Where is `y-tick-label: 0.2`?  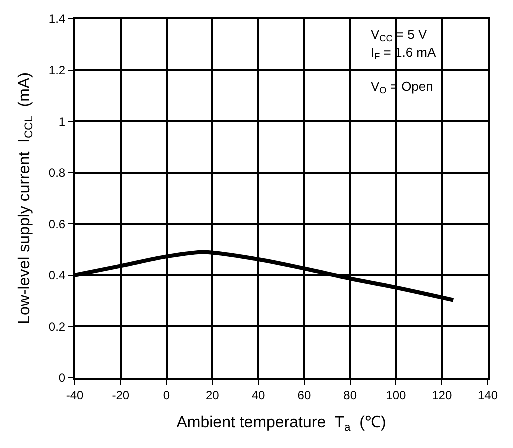
y-tick-label: 0.2 is located at coordinates (57, 327).